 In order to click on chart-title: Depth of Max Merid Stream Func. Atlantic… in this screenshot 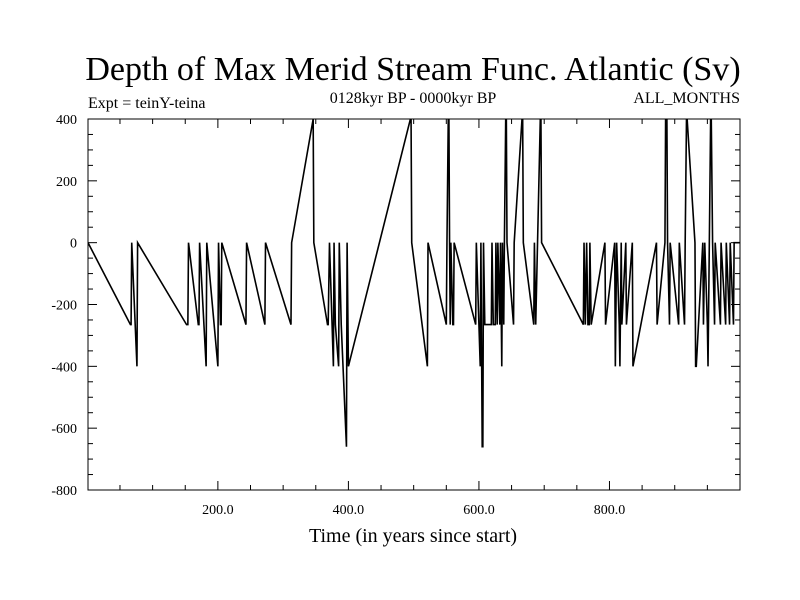, I will do `click(412, 69)`.